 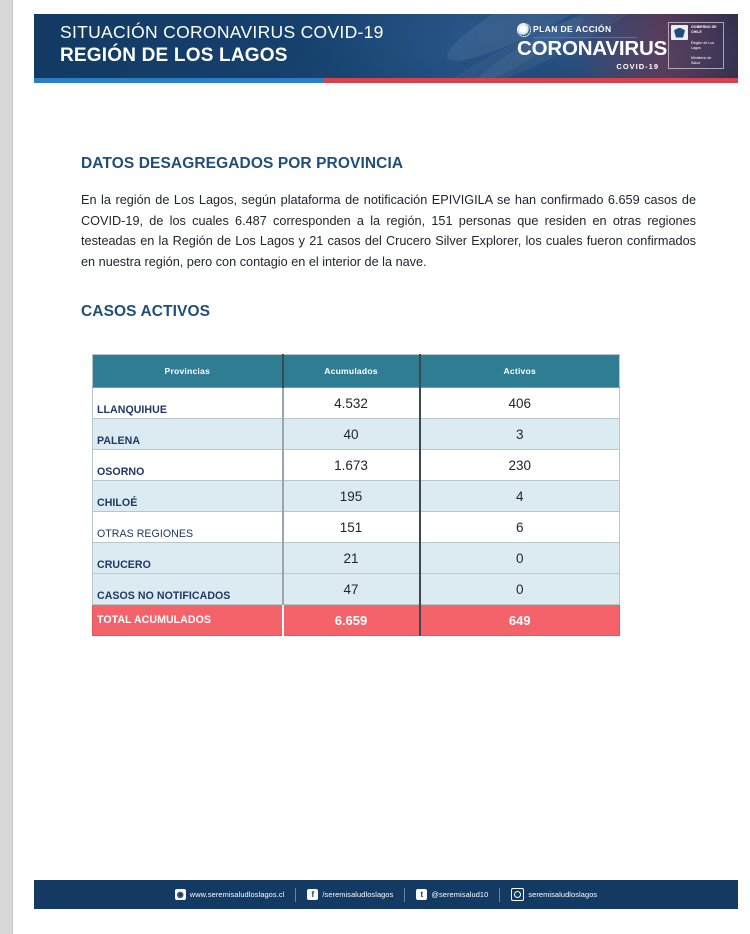 I want to click on row-acumulados-llanquihue: 4.532, so click(x=351, y=403).